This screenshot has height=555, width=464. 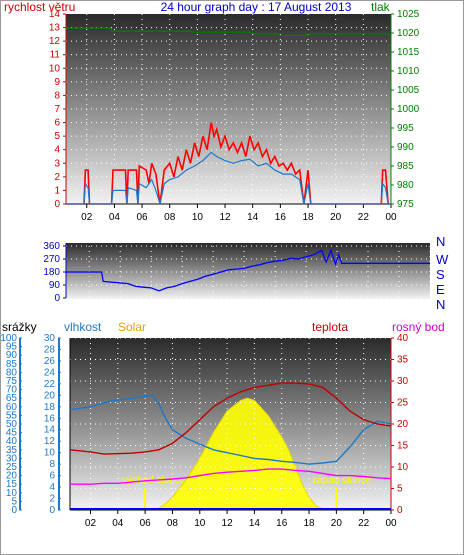 I want to click on temperature-y-tick-label: 0, so click(x=400, y=510).